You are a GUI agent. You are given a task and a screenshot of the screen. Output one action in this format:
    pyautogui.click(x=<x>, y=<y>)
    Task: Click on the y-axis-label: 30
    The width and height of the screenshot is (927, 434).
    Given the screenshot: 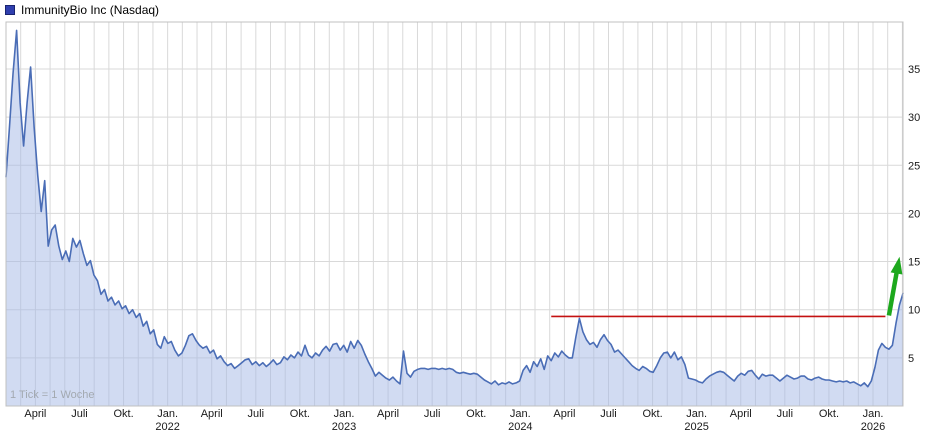 What is the action you would take?
    pyautogui.click(x=914, y=118)
    